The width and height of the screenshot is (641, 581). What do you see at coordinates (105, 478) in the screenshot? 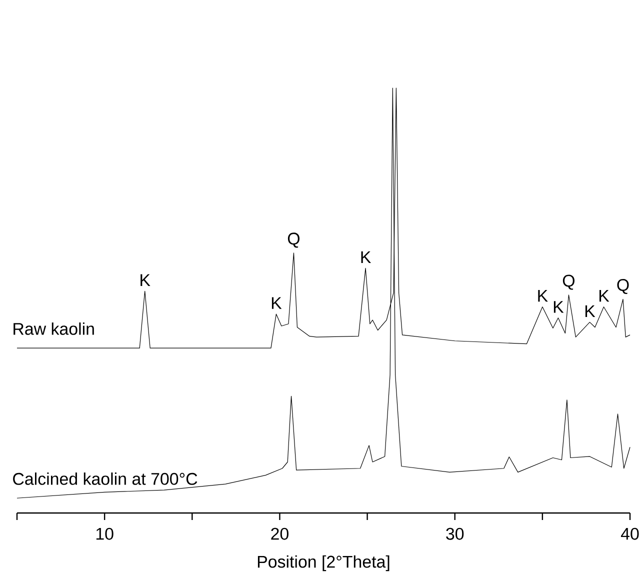
I see `series-label: Calcined kaolin at 700°C` at bounding box center [105, 478].